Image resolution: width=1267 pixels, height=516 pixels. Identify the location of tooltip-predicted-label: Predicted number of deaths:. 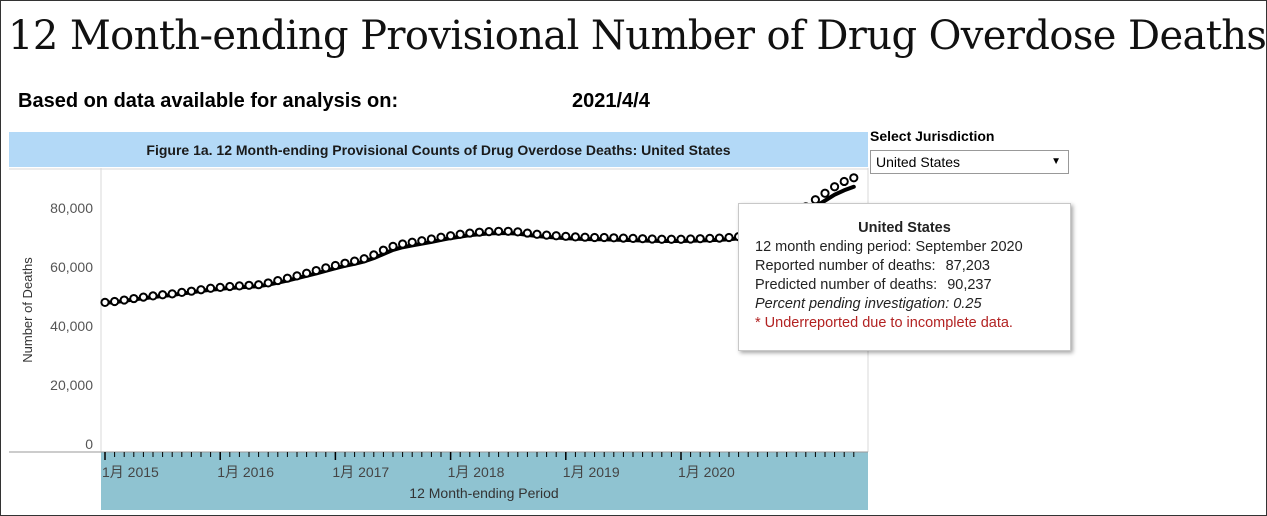
(846, 285).